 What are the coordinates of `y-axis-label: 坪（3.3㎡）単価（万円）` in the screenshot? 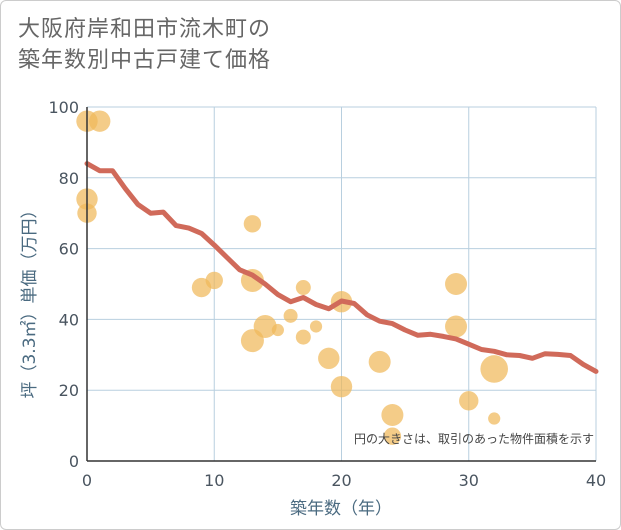 It's located at (30, 299).